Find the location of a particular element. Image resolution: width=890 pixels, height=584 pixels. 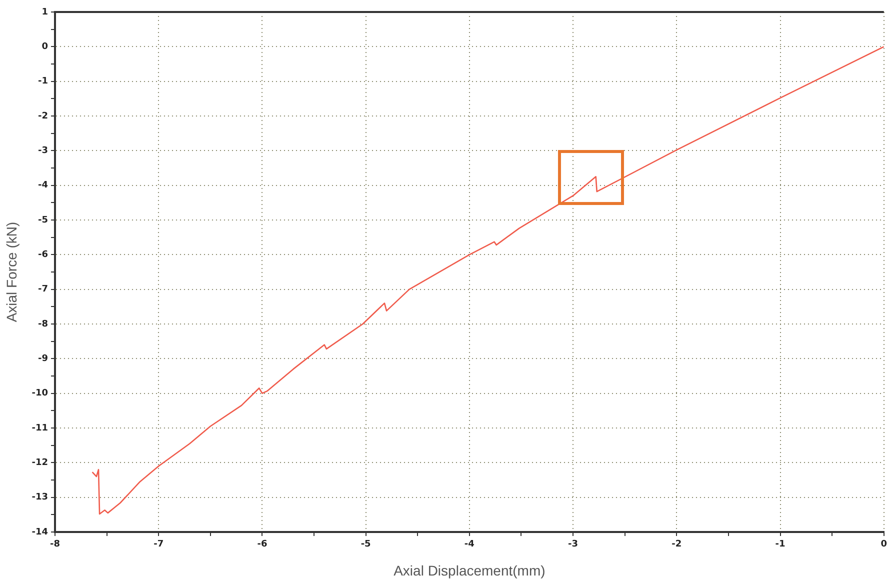

y-tick-label: -14 is located at coordinates (40, 532).